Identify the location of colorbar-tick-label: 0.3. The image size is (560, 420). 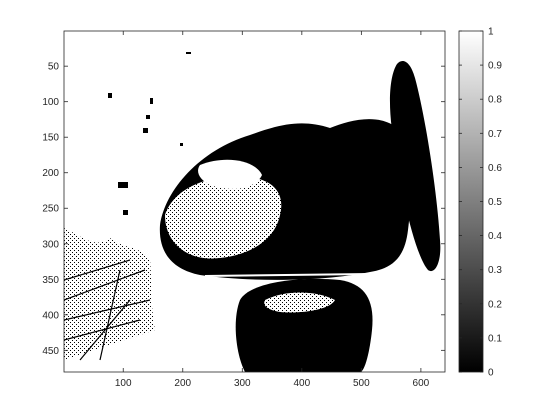
(495, 270).